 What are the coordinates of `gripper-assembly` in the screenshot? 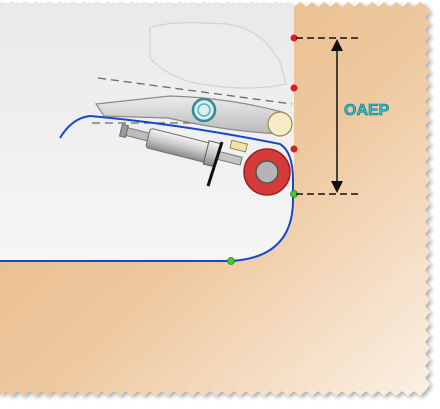 It's located at (193, 116).